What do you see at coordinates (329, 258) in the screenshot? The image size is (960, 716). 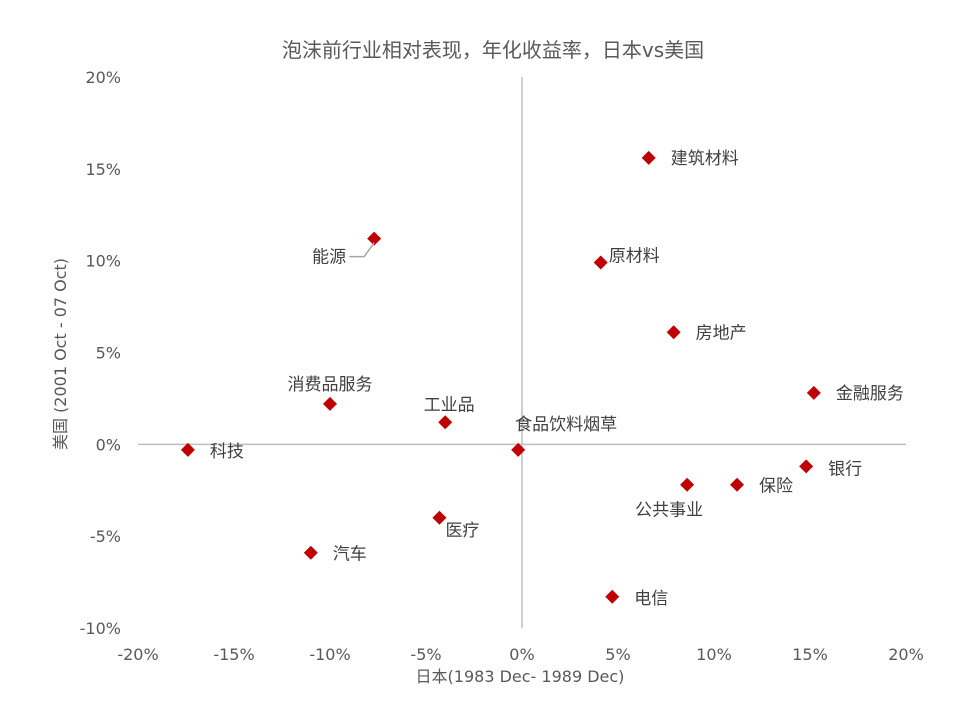 I see `data-point-label: 能源` at bounding box center [329, 258].